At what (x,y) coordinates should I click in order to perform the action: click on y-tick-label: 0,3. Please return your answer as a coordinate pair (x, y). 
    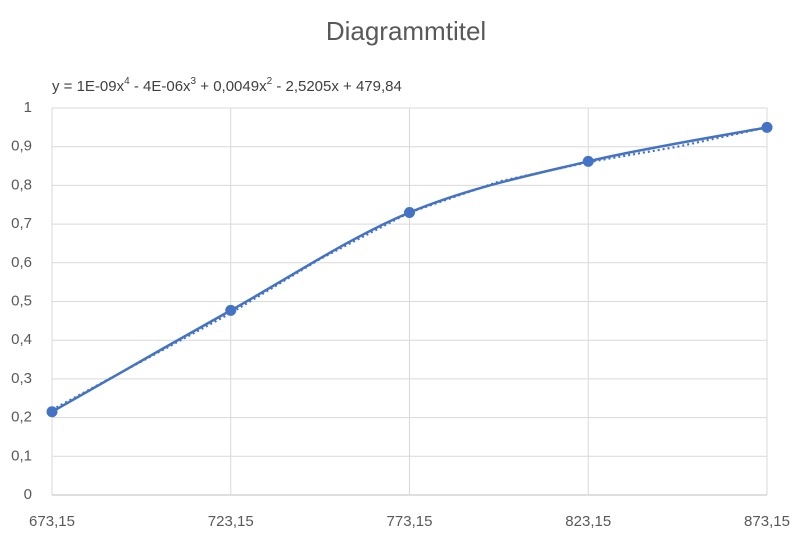
    Looking at the image, I should click on (21, 378).